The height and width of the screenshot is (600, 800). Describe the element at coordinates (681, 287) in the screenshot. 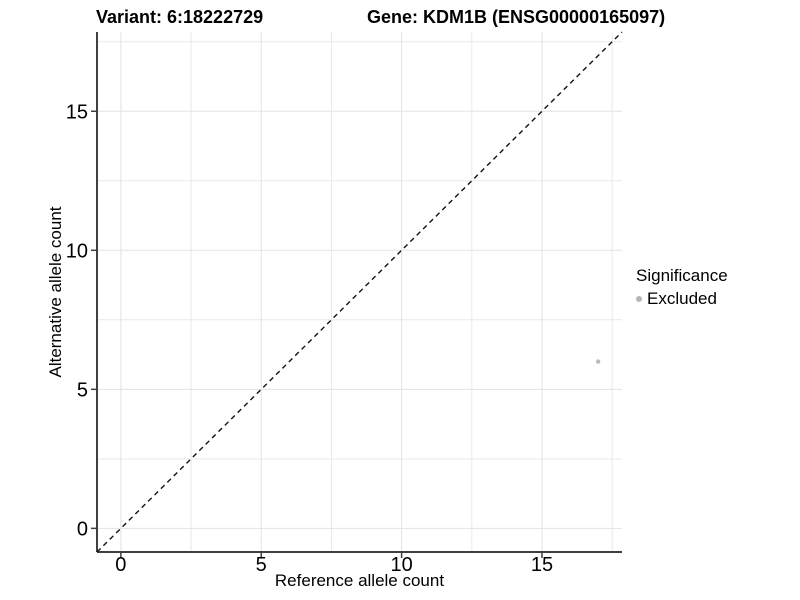

I see `legend: Significance Excluded` at that location.